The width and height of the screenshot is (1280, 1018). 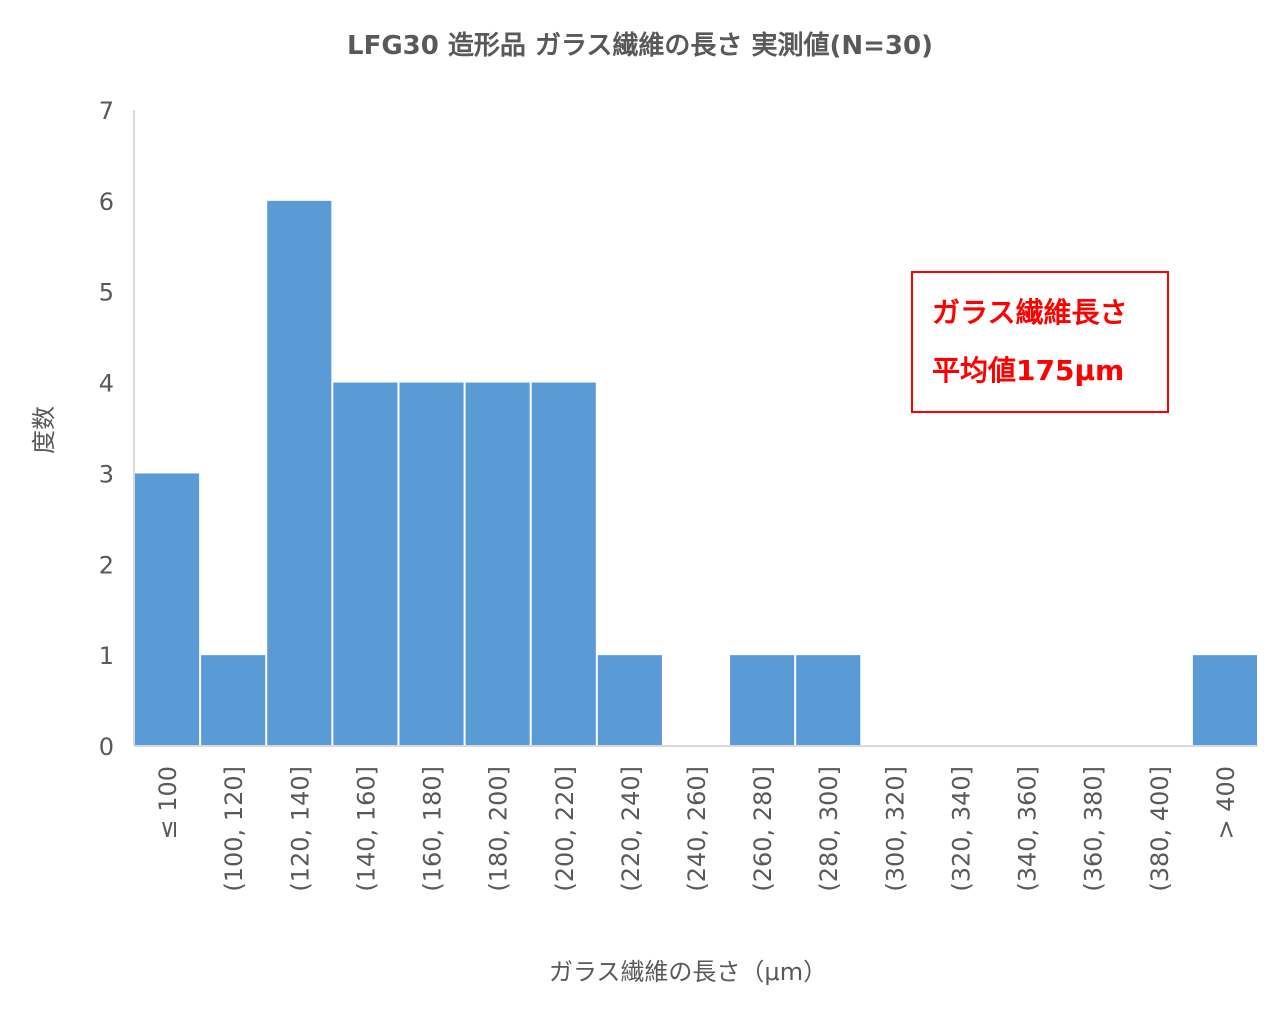 I want to click on mean-annotation: ガラス繊維長さ 平均値175μm, so click(x=1040, y=342).